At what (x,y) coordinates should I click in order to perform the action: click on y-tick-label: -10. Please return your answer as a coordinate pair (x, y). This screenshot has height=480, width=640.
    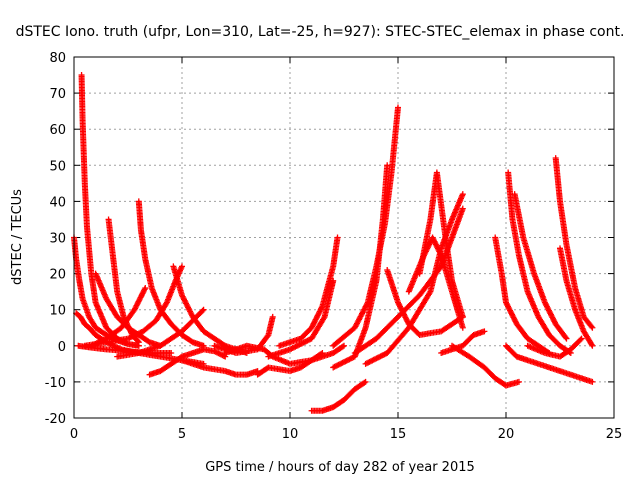
    Looking at the image, I should click on (55, 383).